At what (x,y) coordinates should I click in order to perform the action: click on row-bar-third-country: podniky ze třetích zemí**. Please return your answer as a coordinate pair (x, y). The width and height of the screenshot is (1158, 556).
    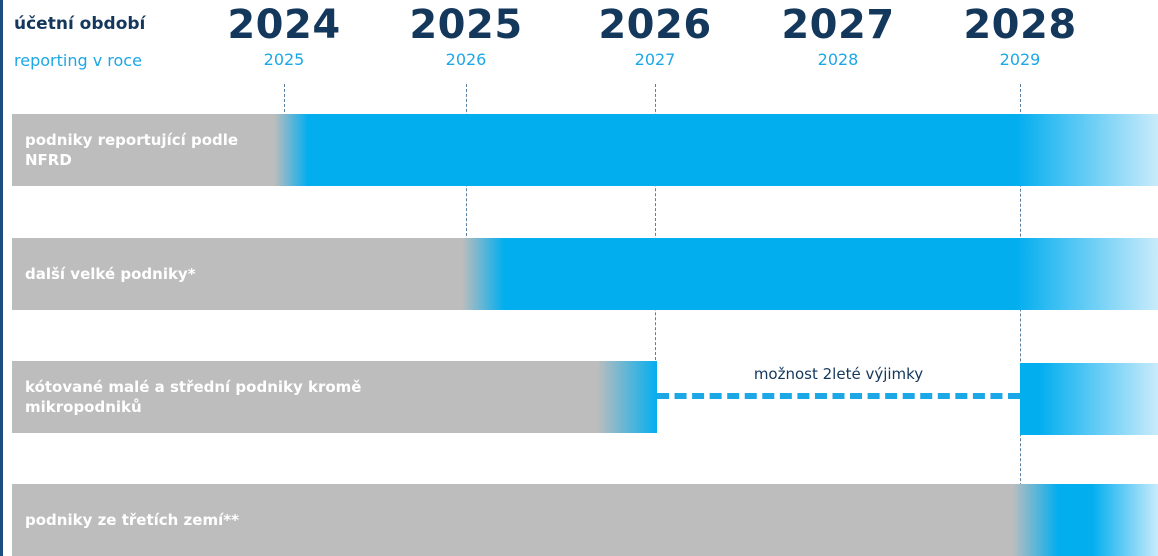
    Looking at the image, I should click on (585, 520).